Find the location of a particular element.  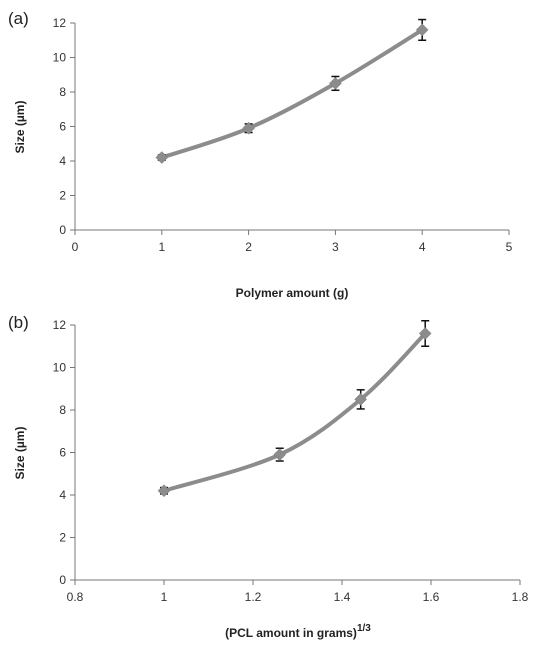

x-axis-title-text: (PCL amount in grams) is located at coordinates (291, 633).